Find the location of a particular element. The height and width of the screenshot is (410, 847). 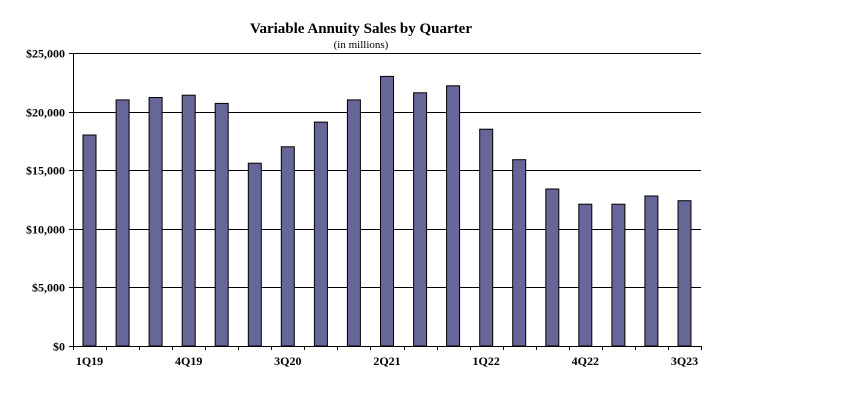

bar-4Q22 is located at coordinates (585, 275).